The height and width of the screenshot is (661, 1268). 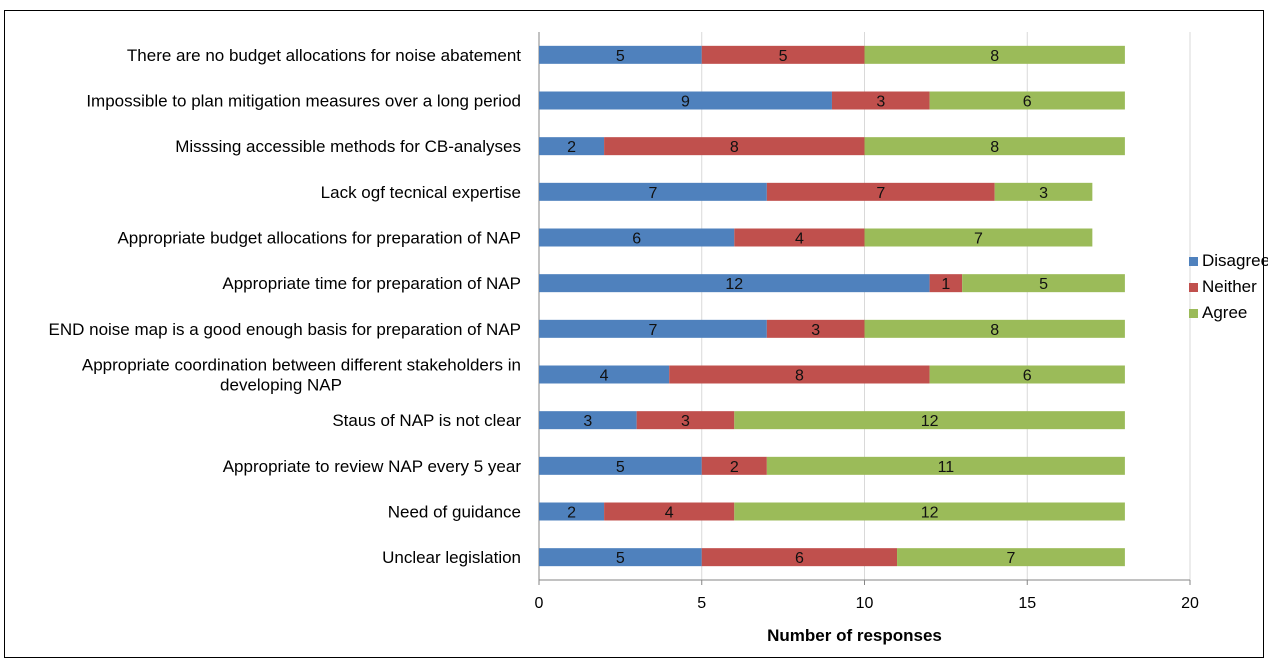 I want to click on bar-value-label: 1, so click(x=945, y=284).